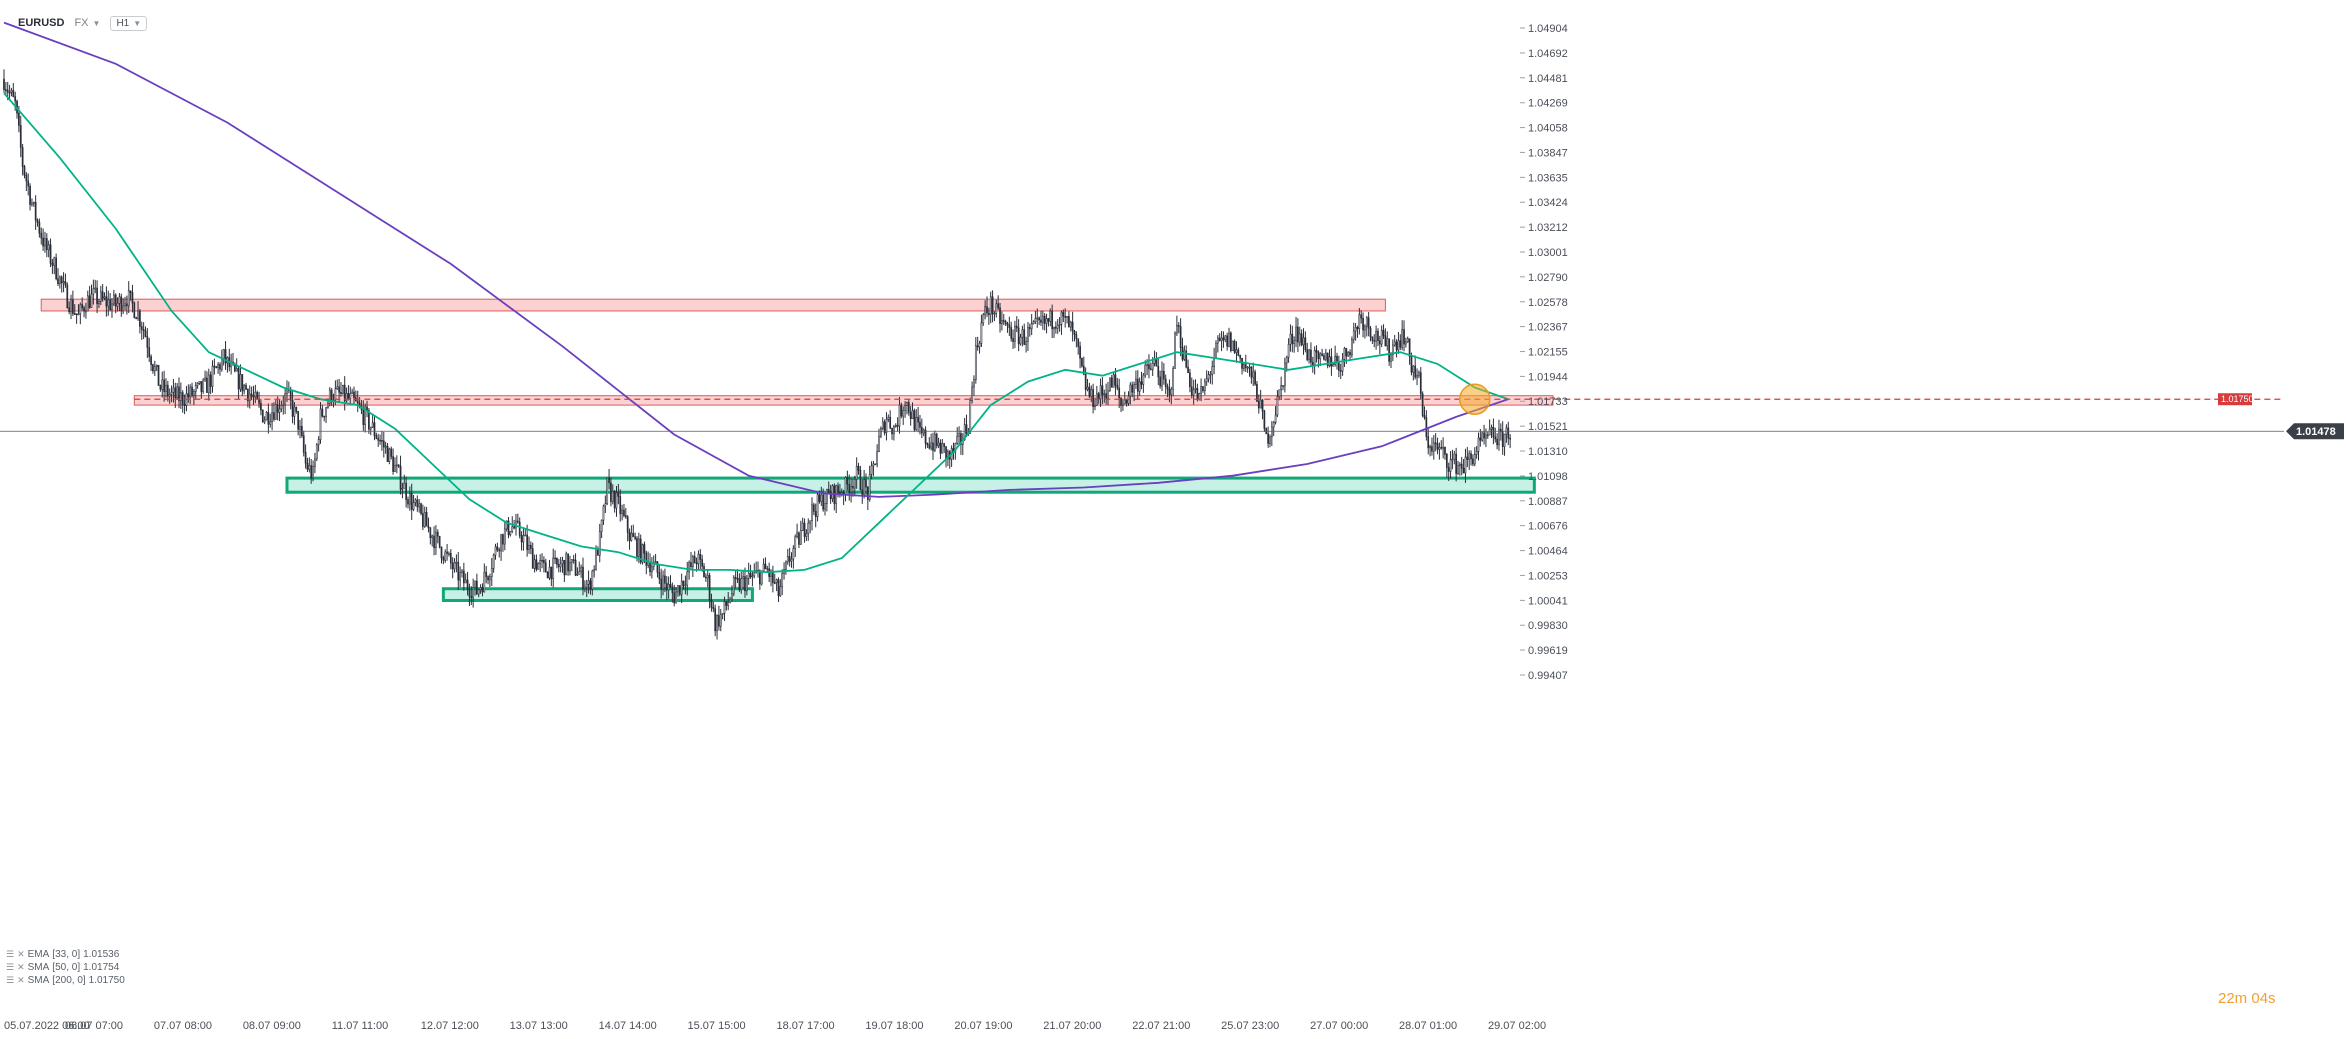 Image resolution: width=2346 pixels, height=1039 pixels. What do you see at coordinates (65, 967) in the screenshot?
I see `legend-item-sma50: ☰ ✕ SMA [50, 0] 1.01754` at bounding box center [65, 967].